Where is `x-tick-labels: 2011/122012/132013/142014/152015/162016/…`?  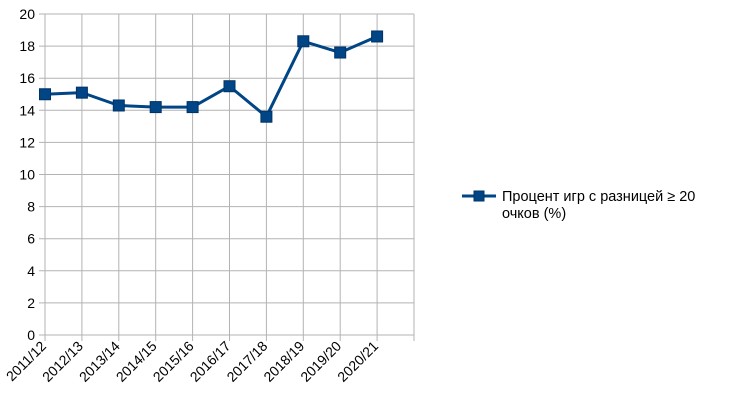
x-tick-labels: 2011/122012/132013/142014/152015/162016/… is located at coordinates (192, 361).